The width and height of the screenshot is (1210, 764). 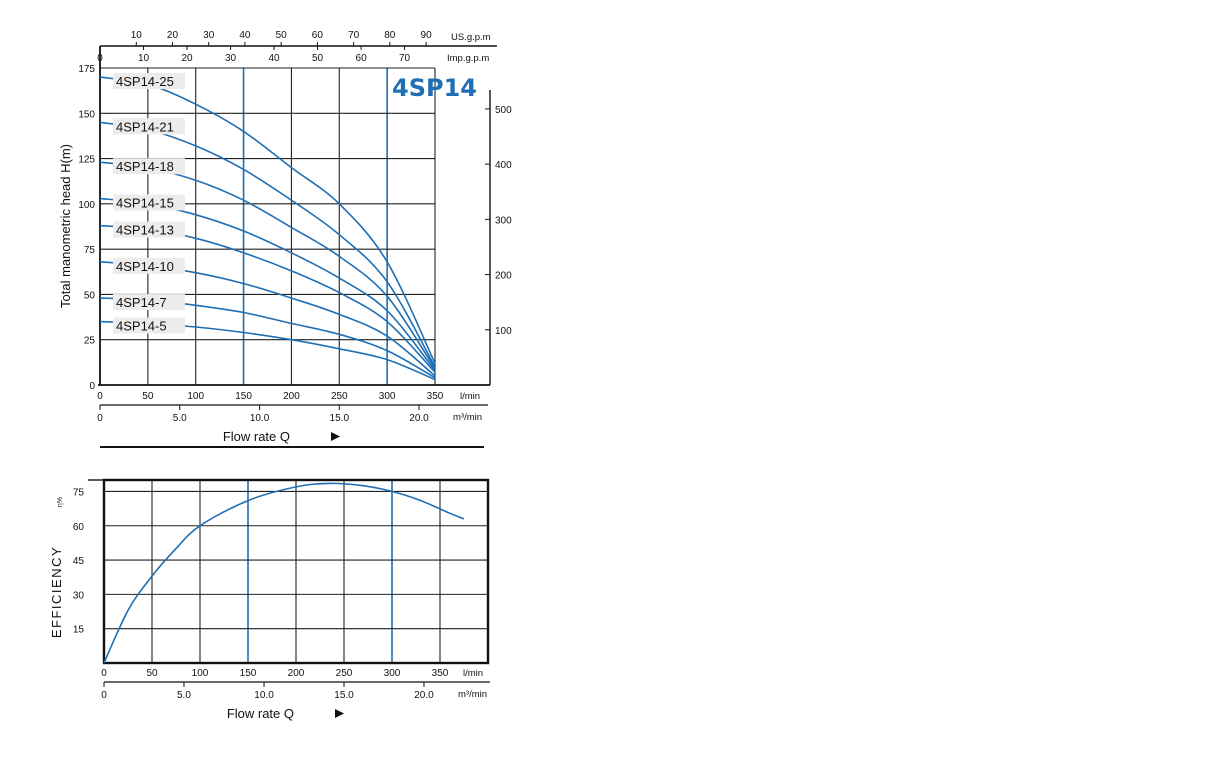 I want to click on curve-label: 4SP14-15, so click(x=145, y=202).